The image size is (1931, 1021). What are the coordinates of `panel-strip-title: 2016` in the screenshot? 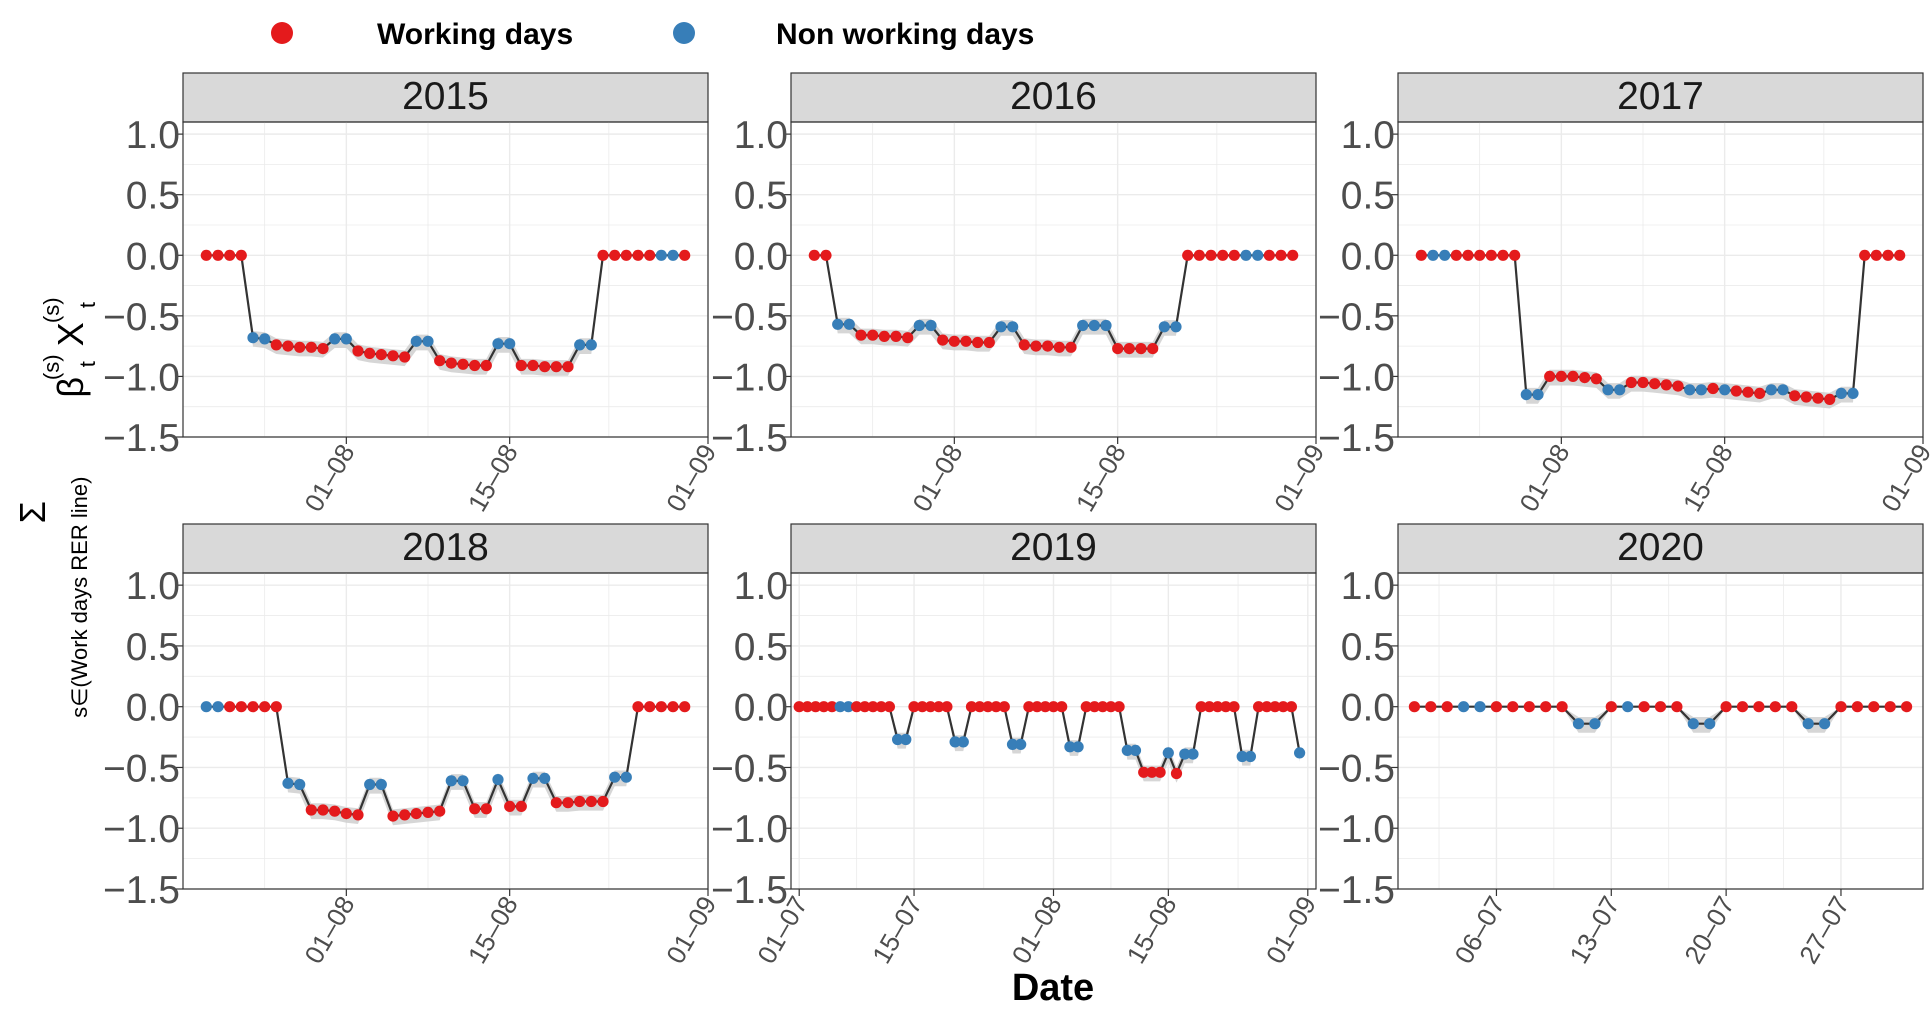 It's located at (1053, 96).